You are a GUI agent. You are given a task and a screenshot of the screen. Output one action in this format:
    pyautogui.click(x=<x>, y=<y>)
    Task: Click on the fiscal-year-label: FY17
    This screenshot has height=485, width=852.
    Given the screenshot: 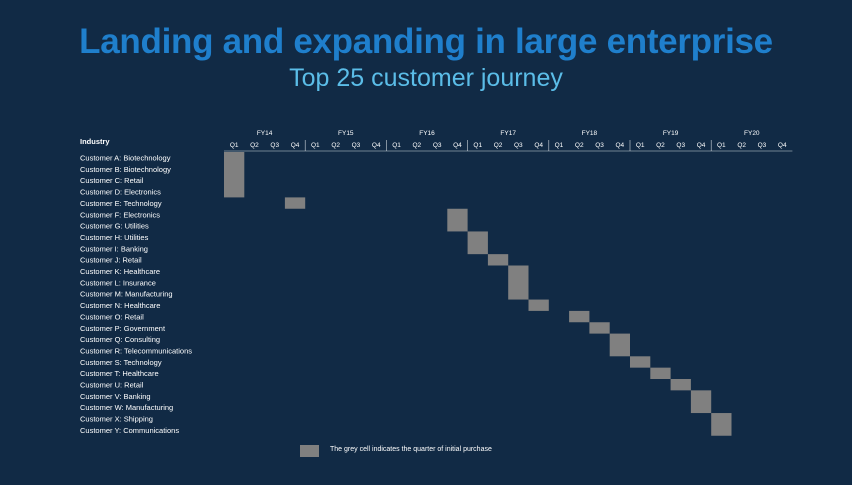 What is the action you would take?
    pyautogui.click(x=508, y=133)
    